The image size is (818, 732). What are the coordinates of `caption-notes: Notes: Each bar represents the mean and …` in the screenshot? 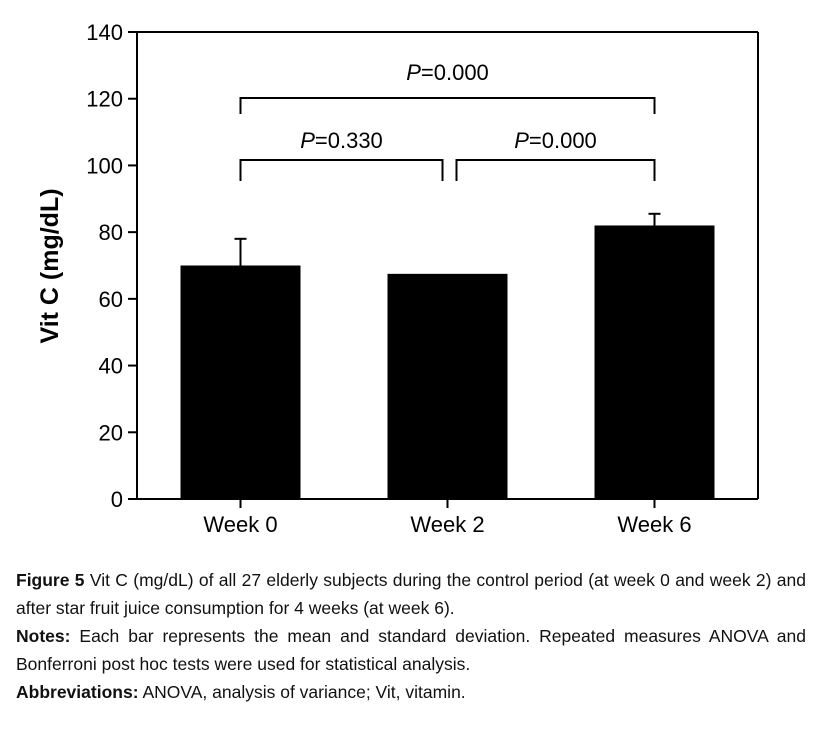 It's located at (411, 650).